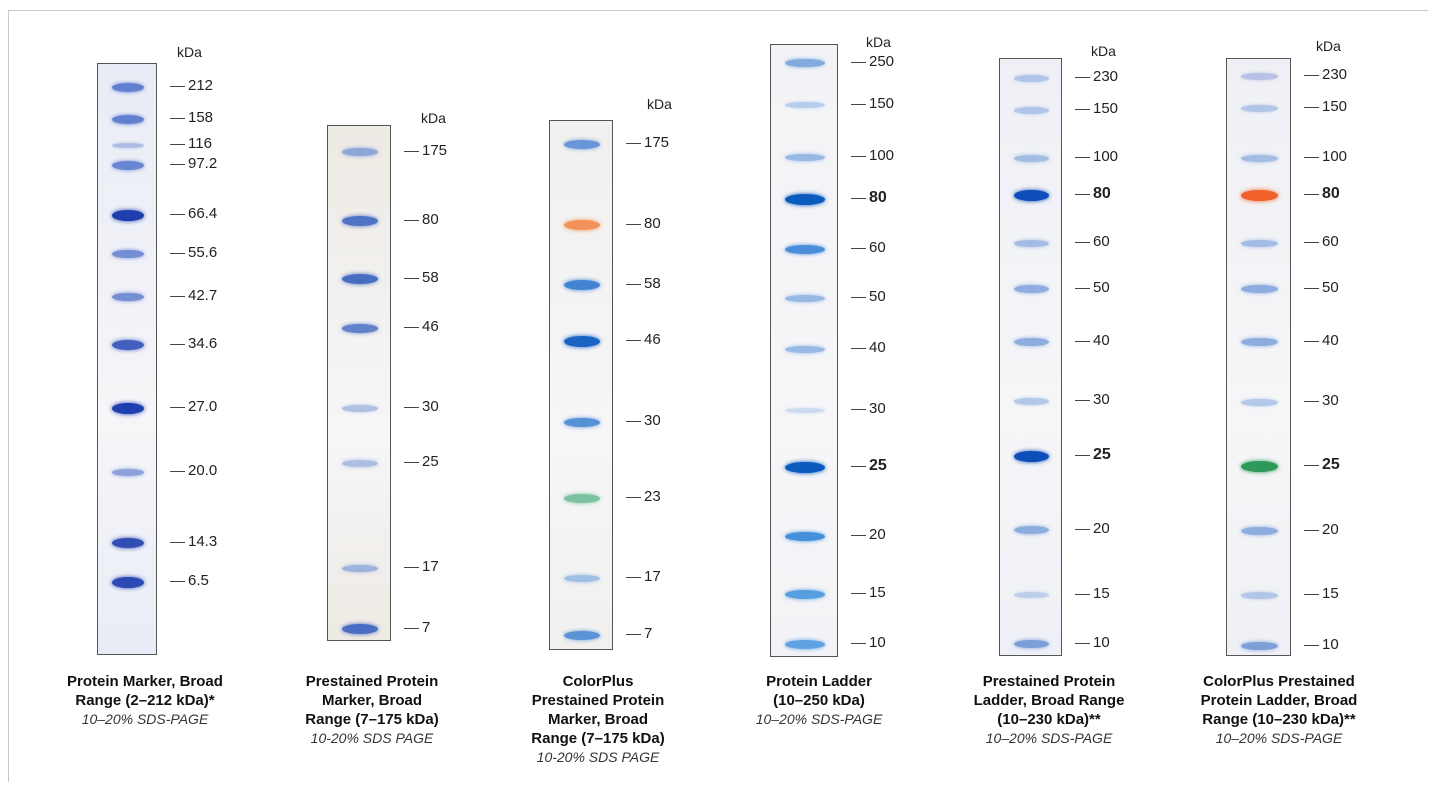 This screenshot has width=1438, height=791. Describe the element at coordinates (203, 163) in the screenshot. I see `molecular-weight-label: 97.2` at that location.